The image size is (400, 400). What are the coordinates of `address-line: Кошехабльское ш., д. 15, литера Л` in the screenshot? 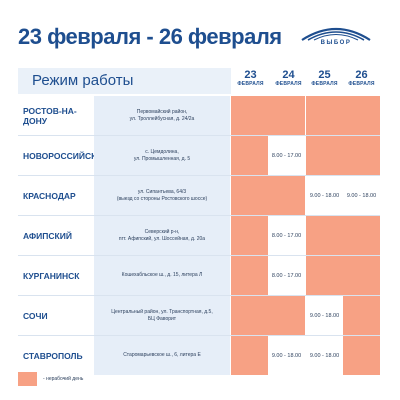 It's located at (162, 275).